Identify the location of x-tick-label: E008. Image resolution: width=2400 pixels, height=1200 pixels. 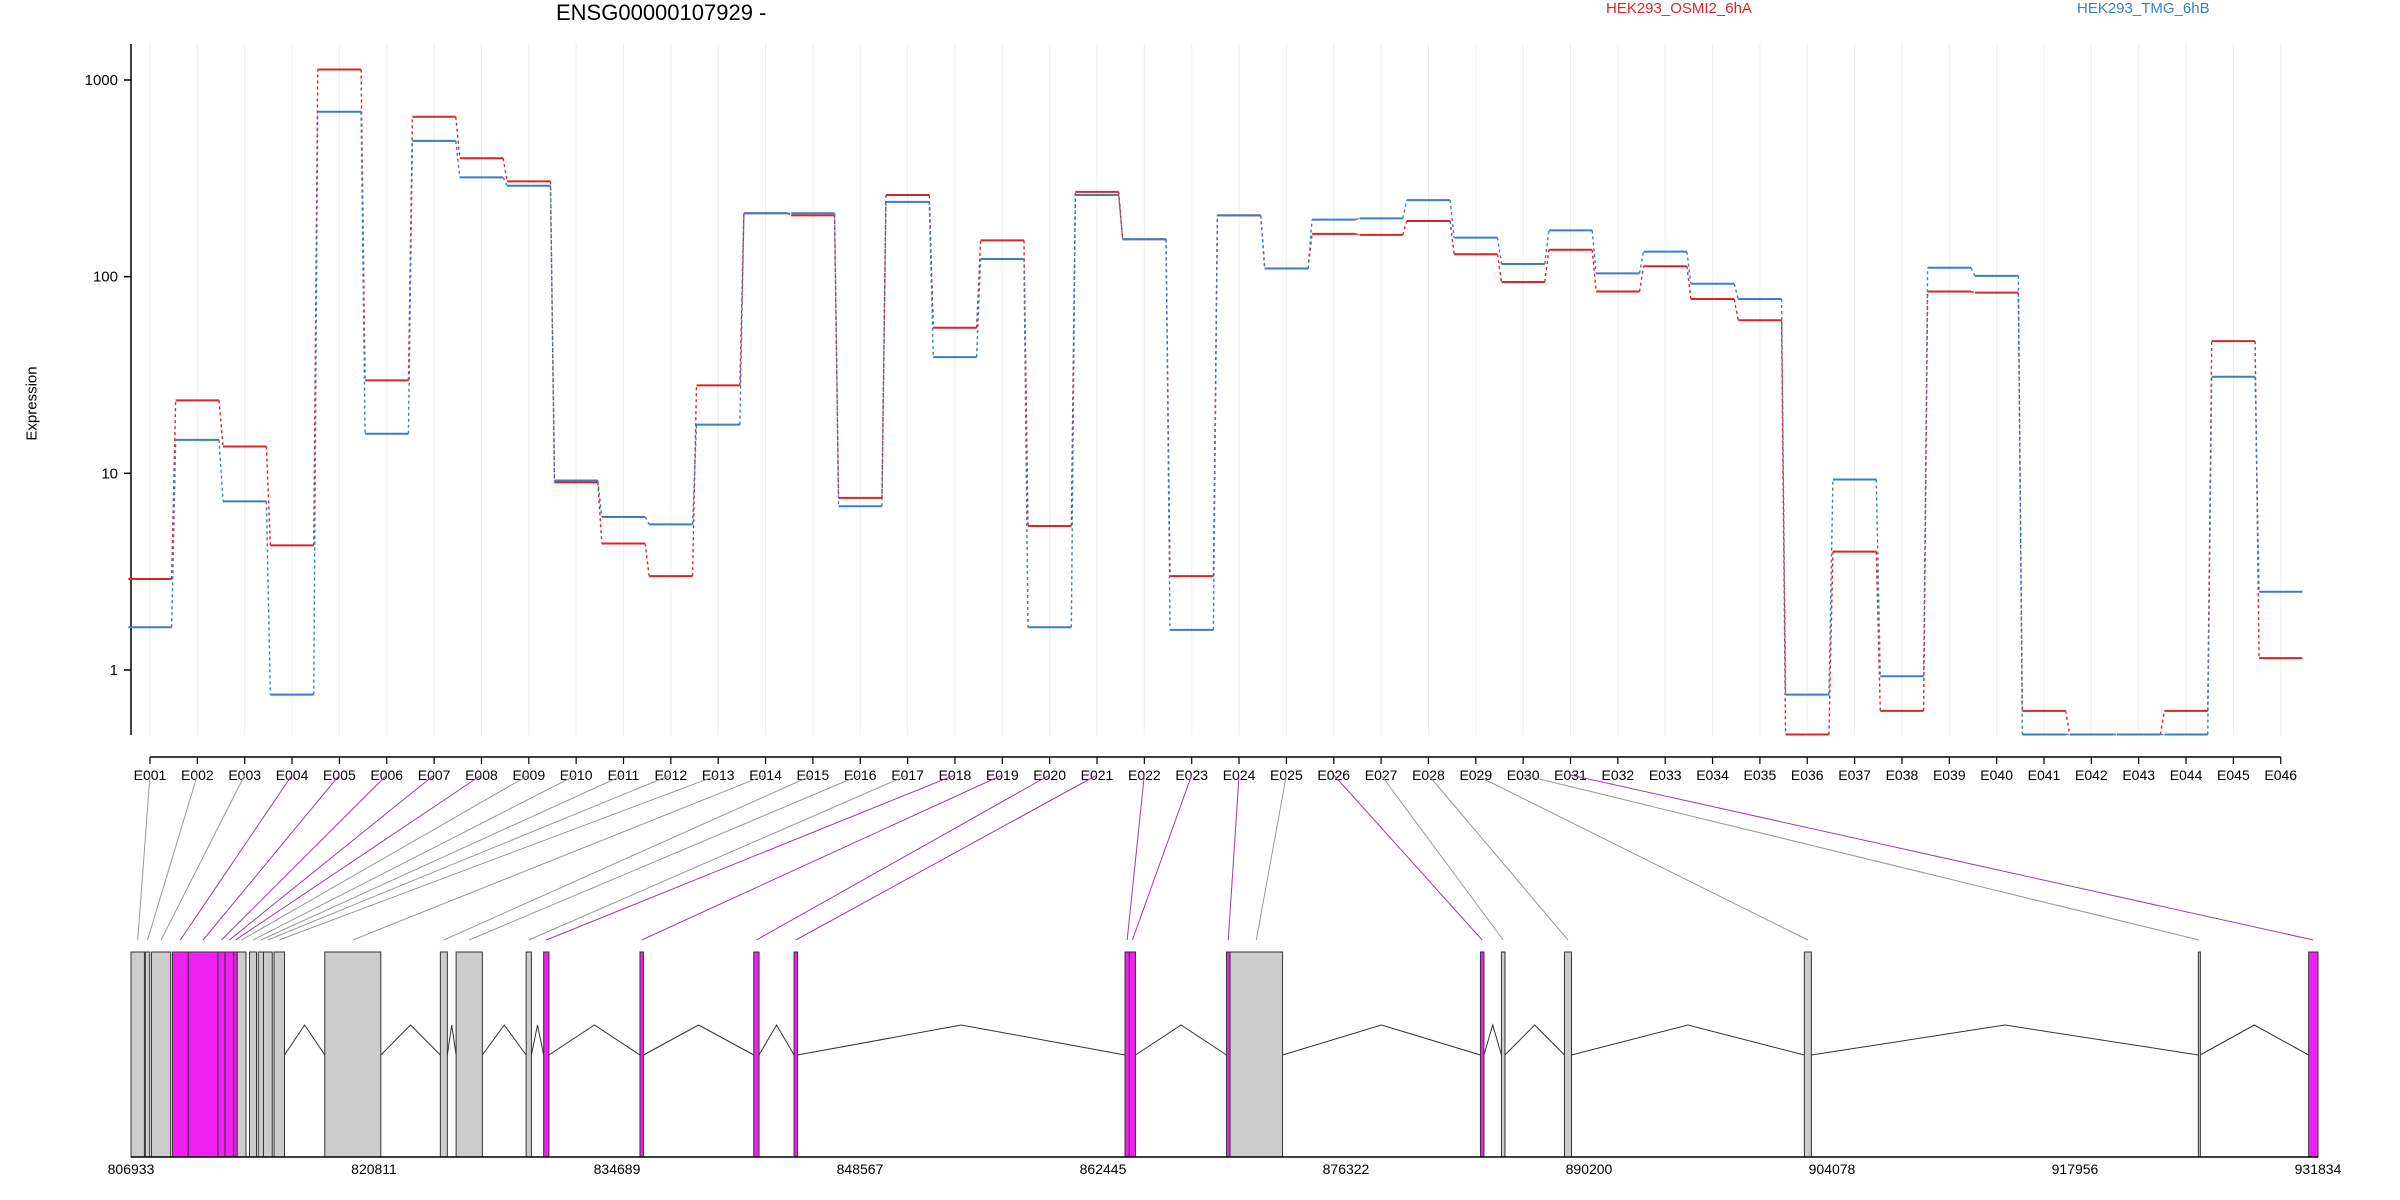
(481, 775).